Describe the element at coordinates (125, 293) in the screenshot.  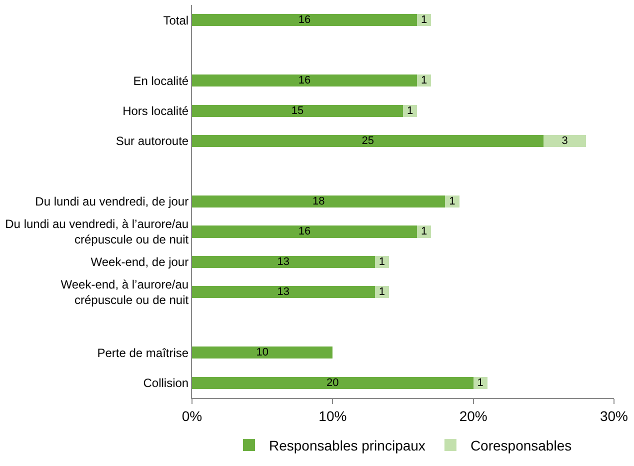
I see `y-tick-label: Week-end, à l’aurore/au crépuscule ou de nuit` at that location.